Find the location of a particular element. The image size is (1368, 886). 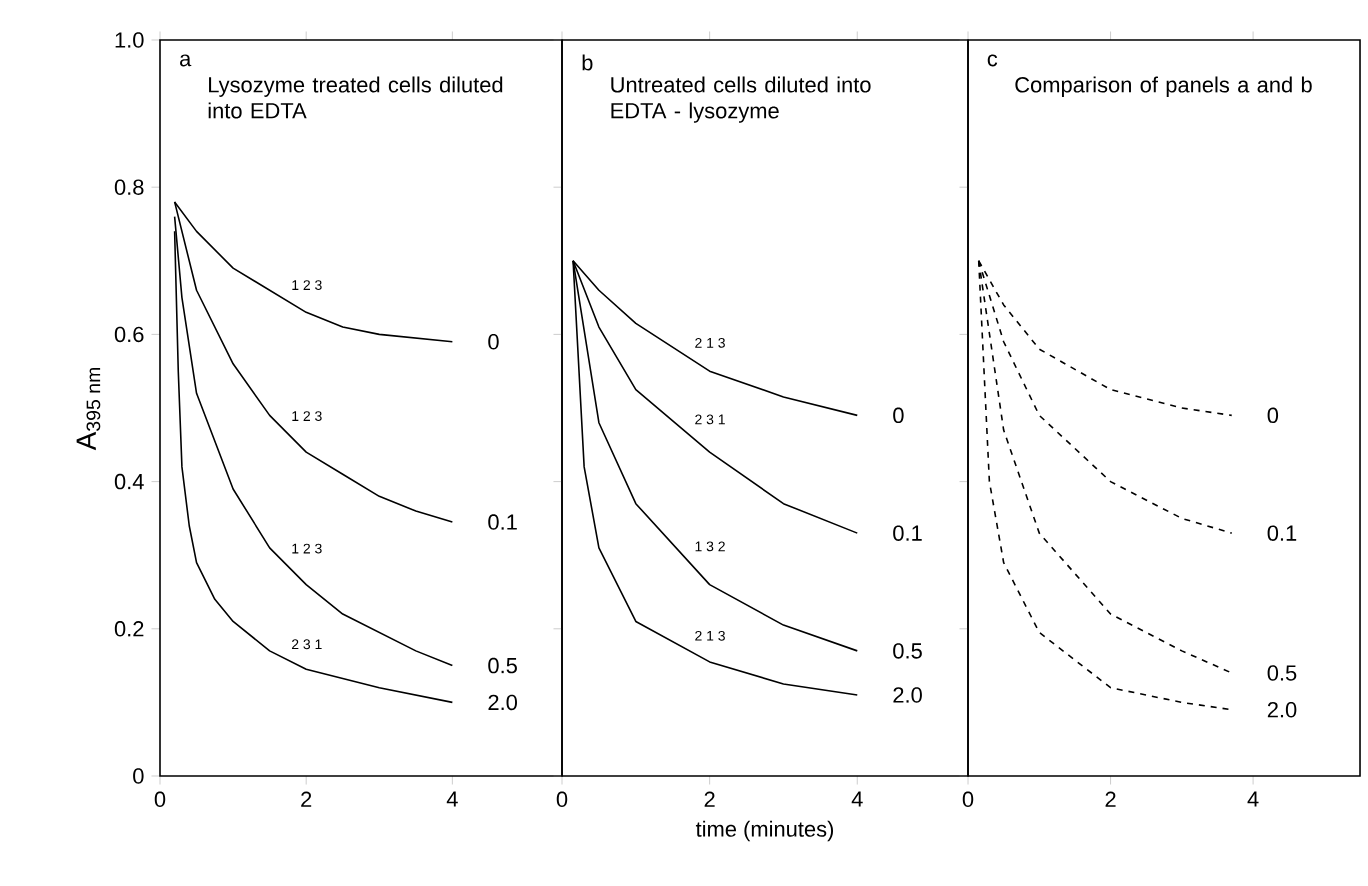

text: b is located at coordinates (587, 62).